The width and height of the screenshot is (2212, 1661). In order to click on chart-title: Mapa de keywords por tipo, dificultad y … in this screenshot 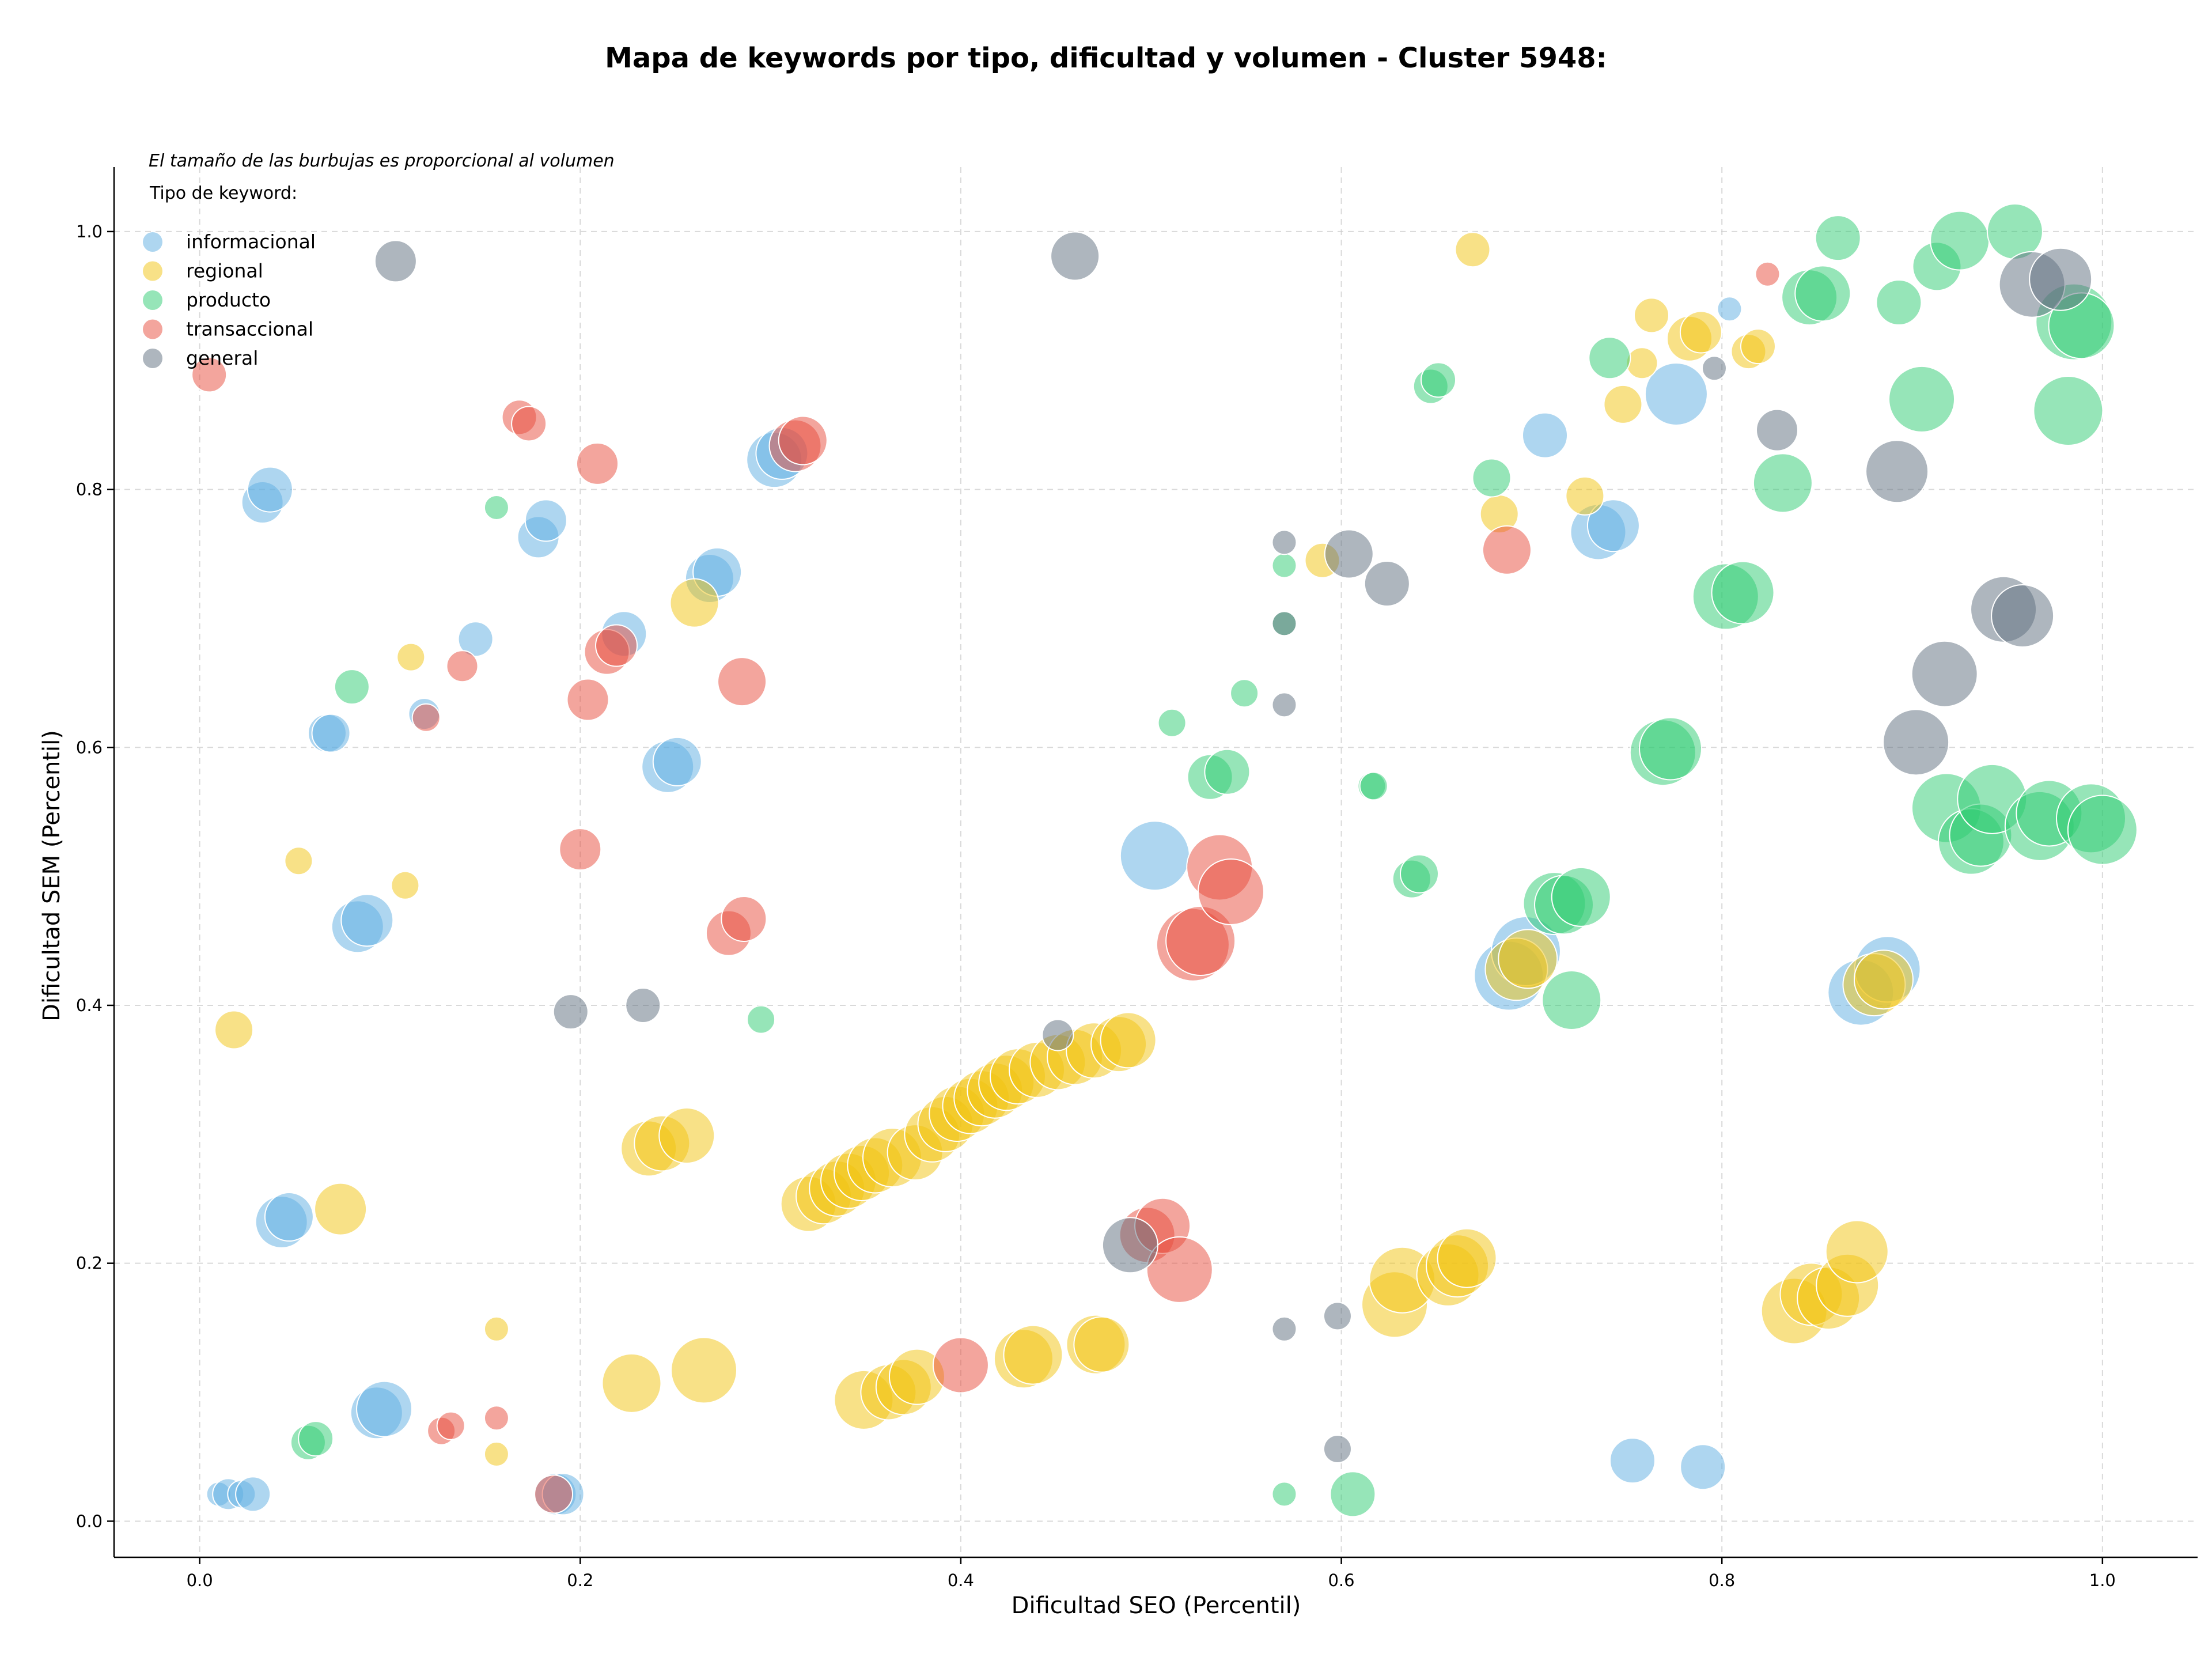, I will do `click(1106, 58)`.